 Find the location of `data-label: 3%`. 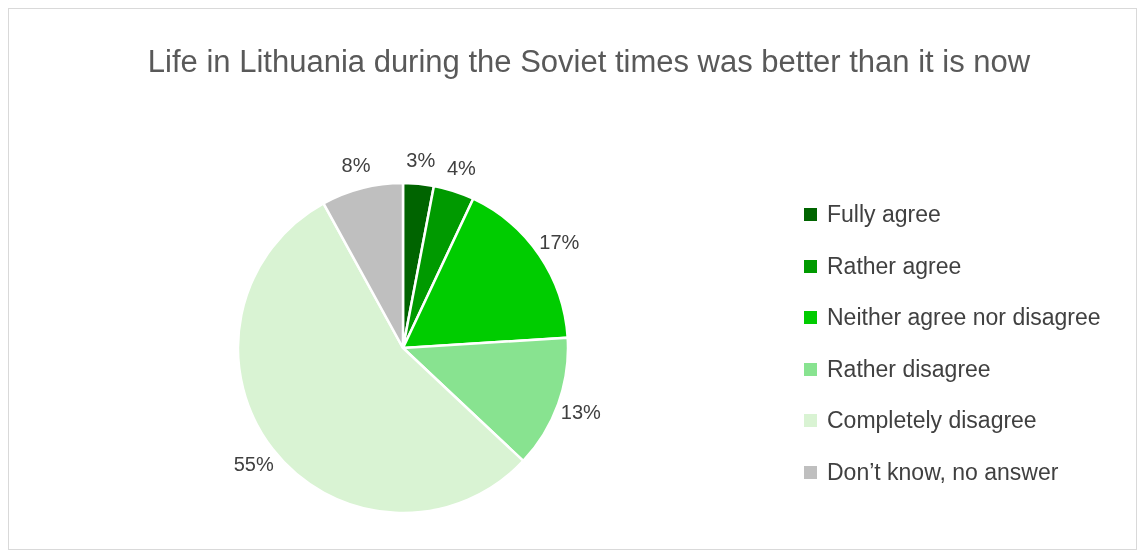

data-label: 3% is located at coordinates (421, 159).